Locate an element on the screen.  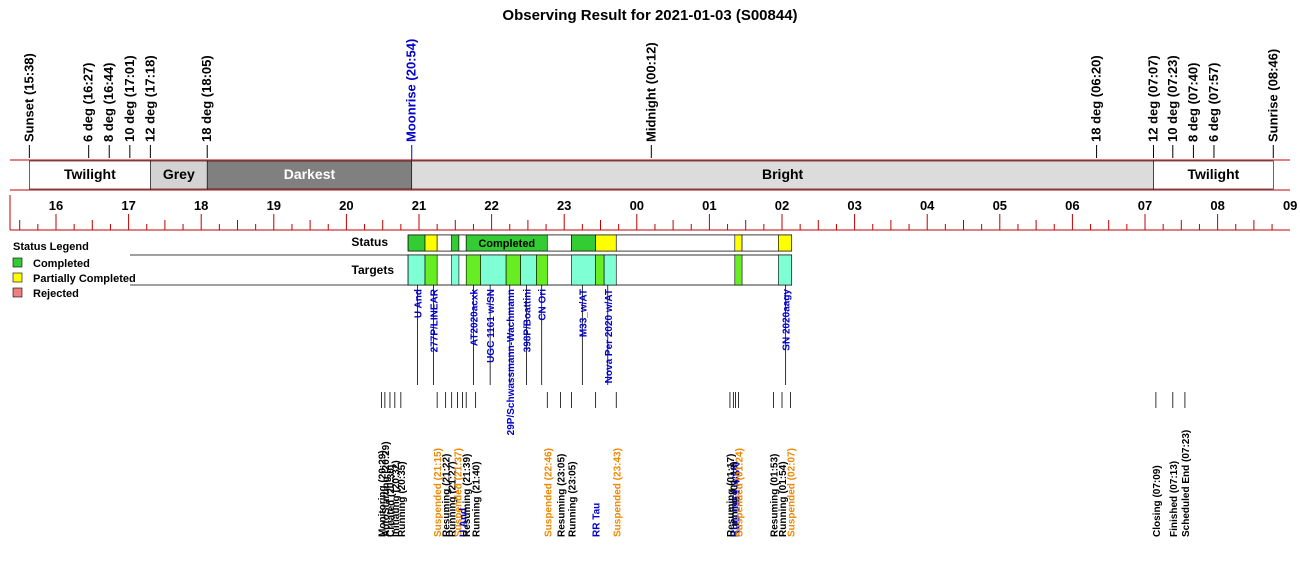
sky-event-label: 18 deg (18:05) is located at coordinates (206, 98).